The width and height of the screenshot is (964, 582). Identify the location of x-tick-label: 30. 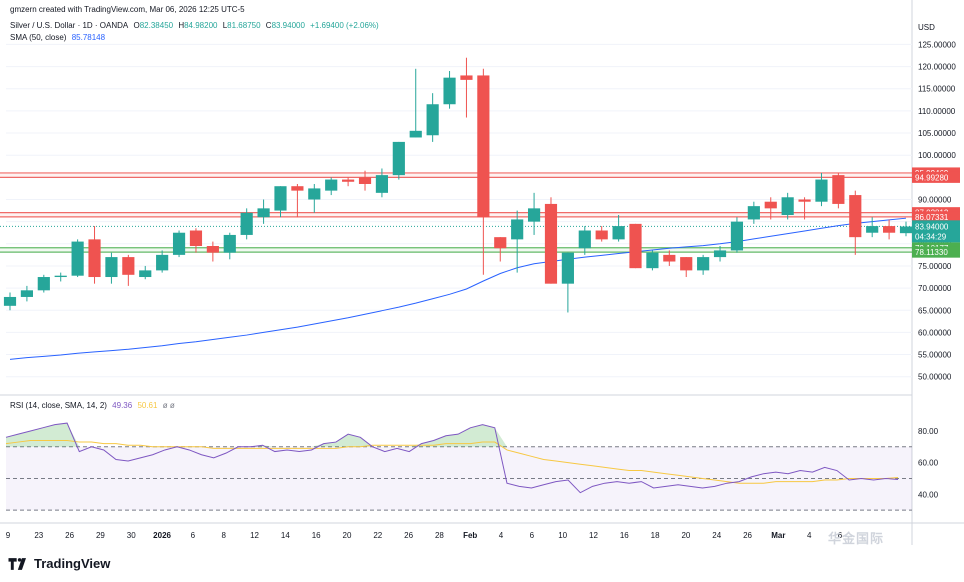
(131, 535).